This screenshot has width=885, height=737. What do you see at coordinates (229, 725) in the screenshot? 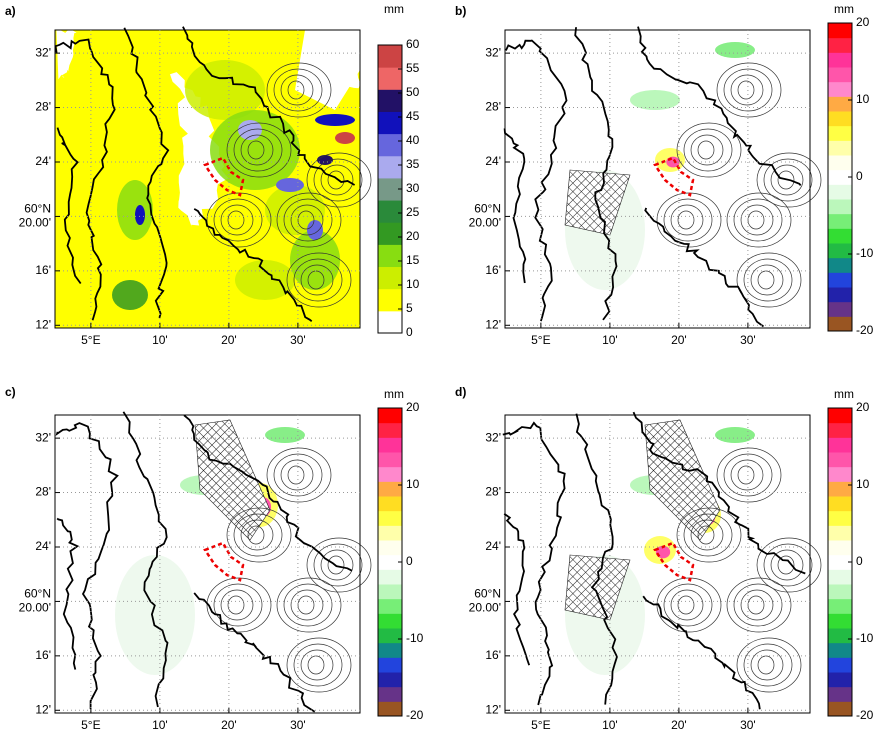
I see `x-tick-label: 20'` at bounding box center [229, 725].